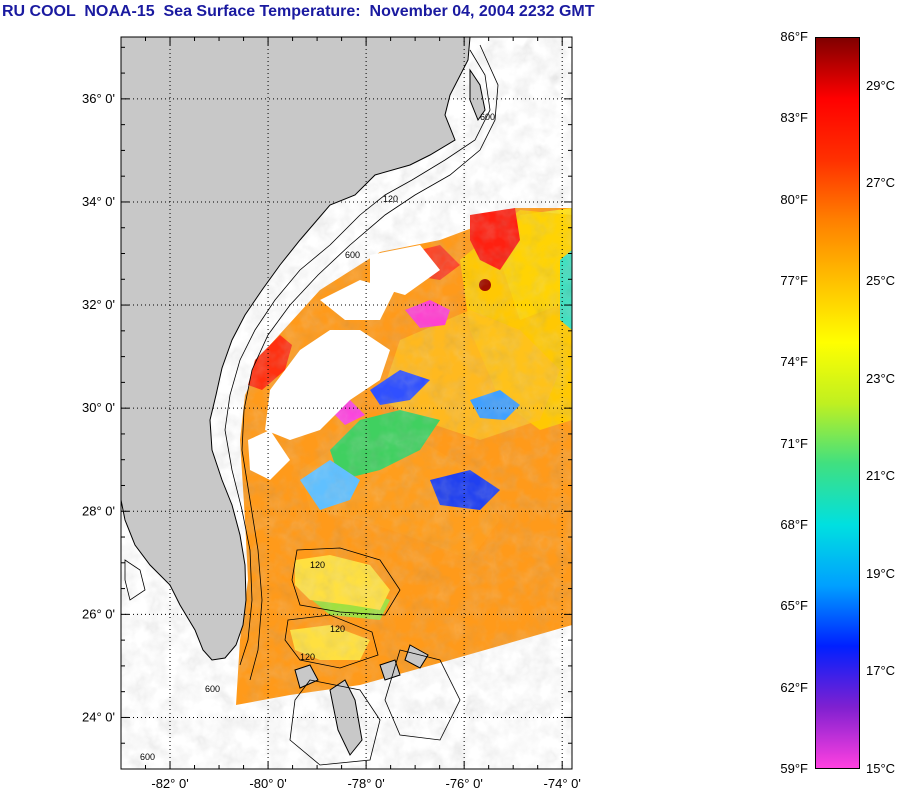  Describe the element at coordinates (794, 687) in the screenshot. I see `fahrenheit-label: 62°F` at that location.